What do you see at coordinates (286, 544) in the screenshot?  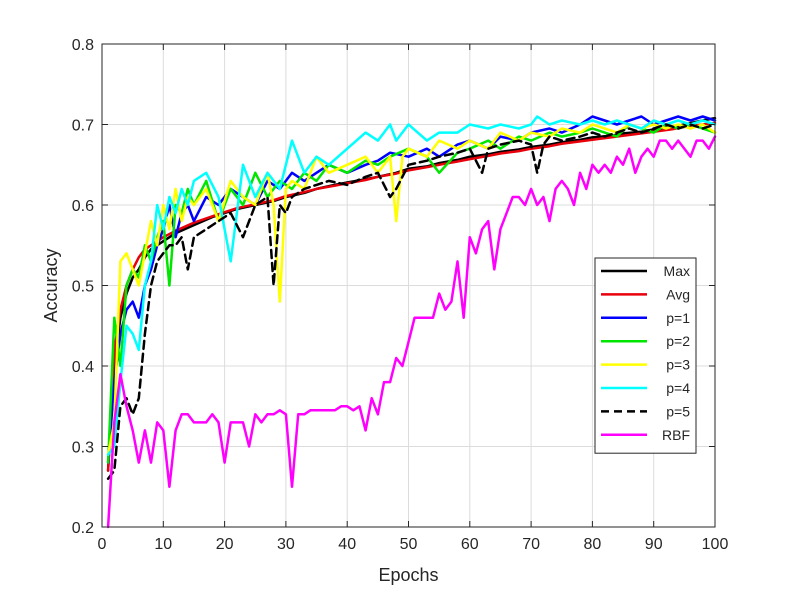 I see `x-tick-label: 30` at bounding box center [286, 544].